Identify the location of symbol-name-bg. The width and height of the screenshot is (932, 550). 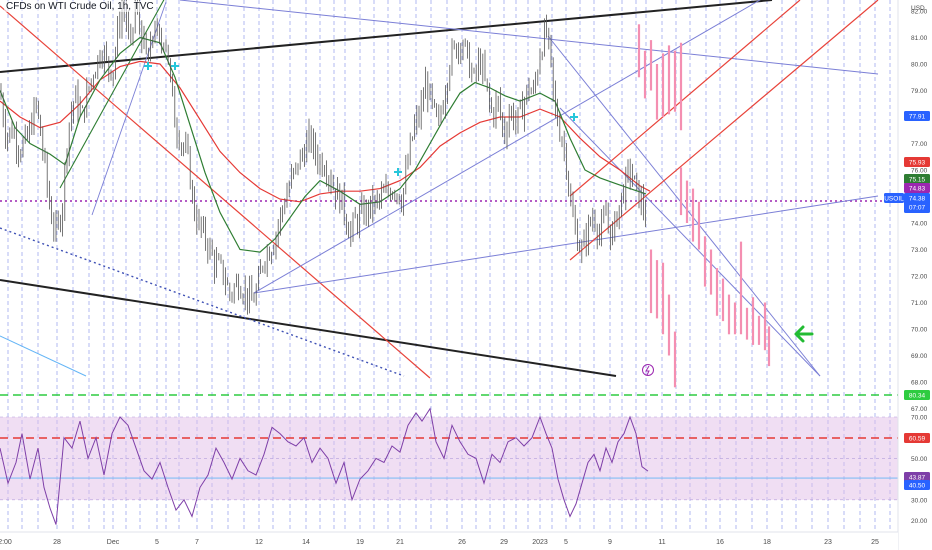
(894, 198).